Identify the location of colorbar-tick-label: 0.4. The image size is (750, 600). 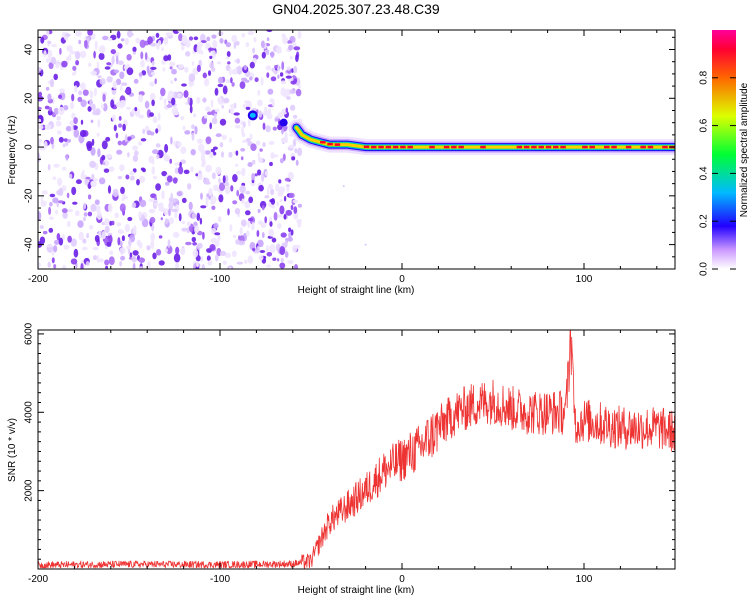
(704, 173).